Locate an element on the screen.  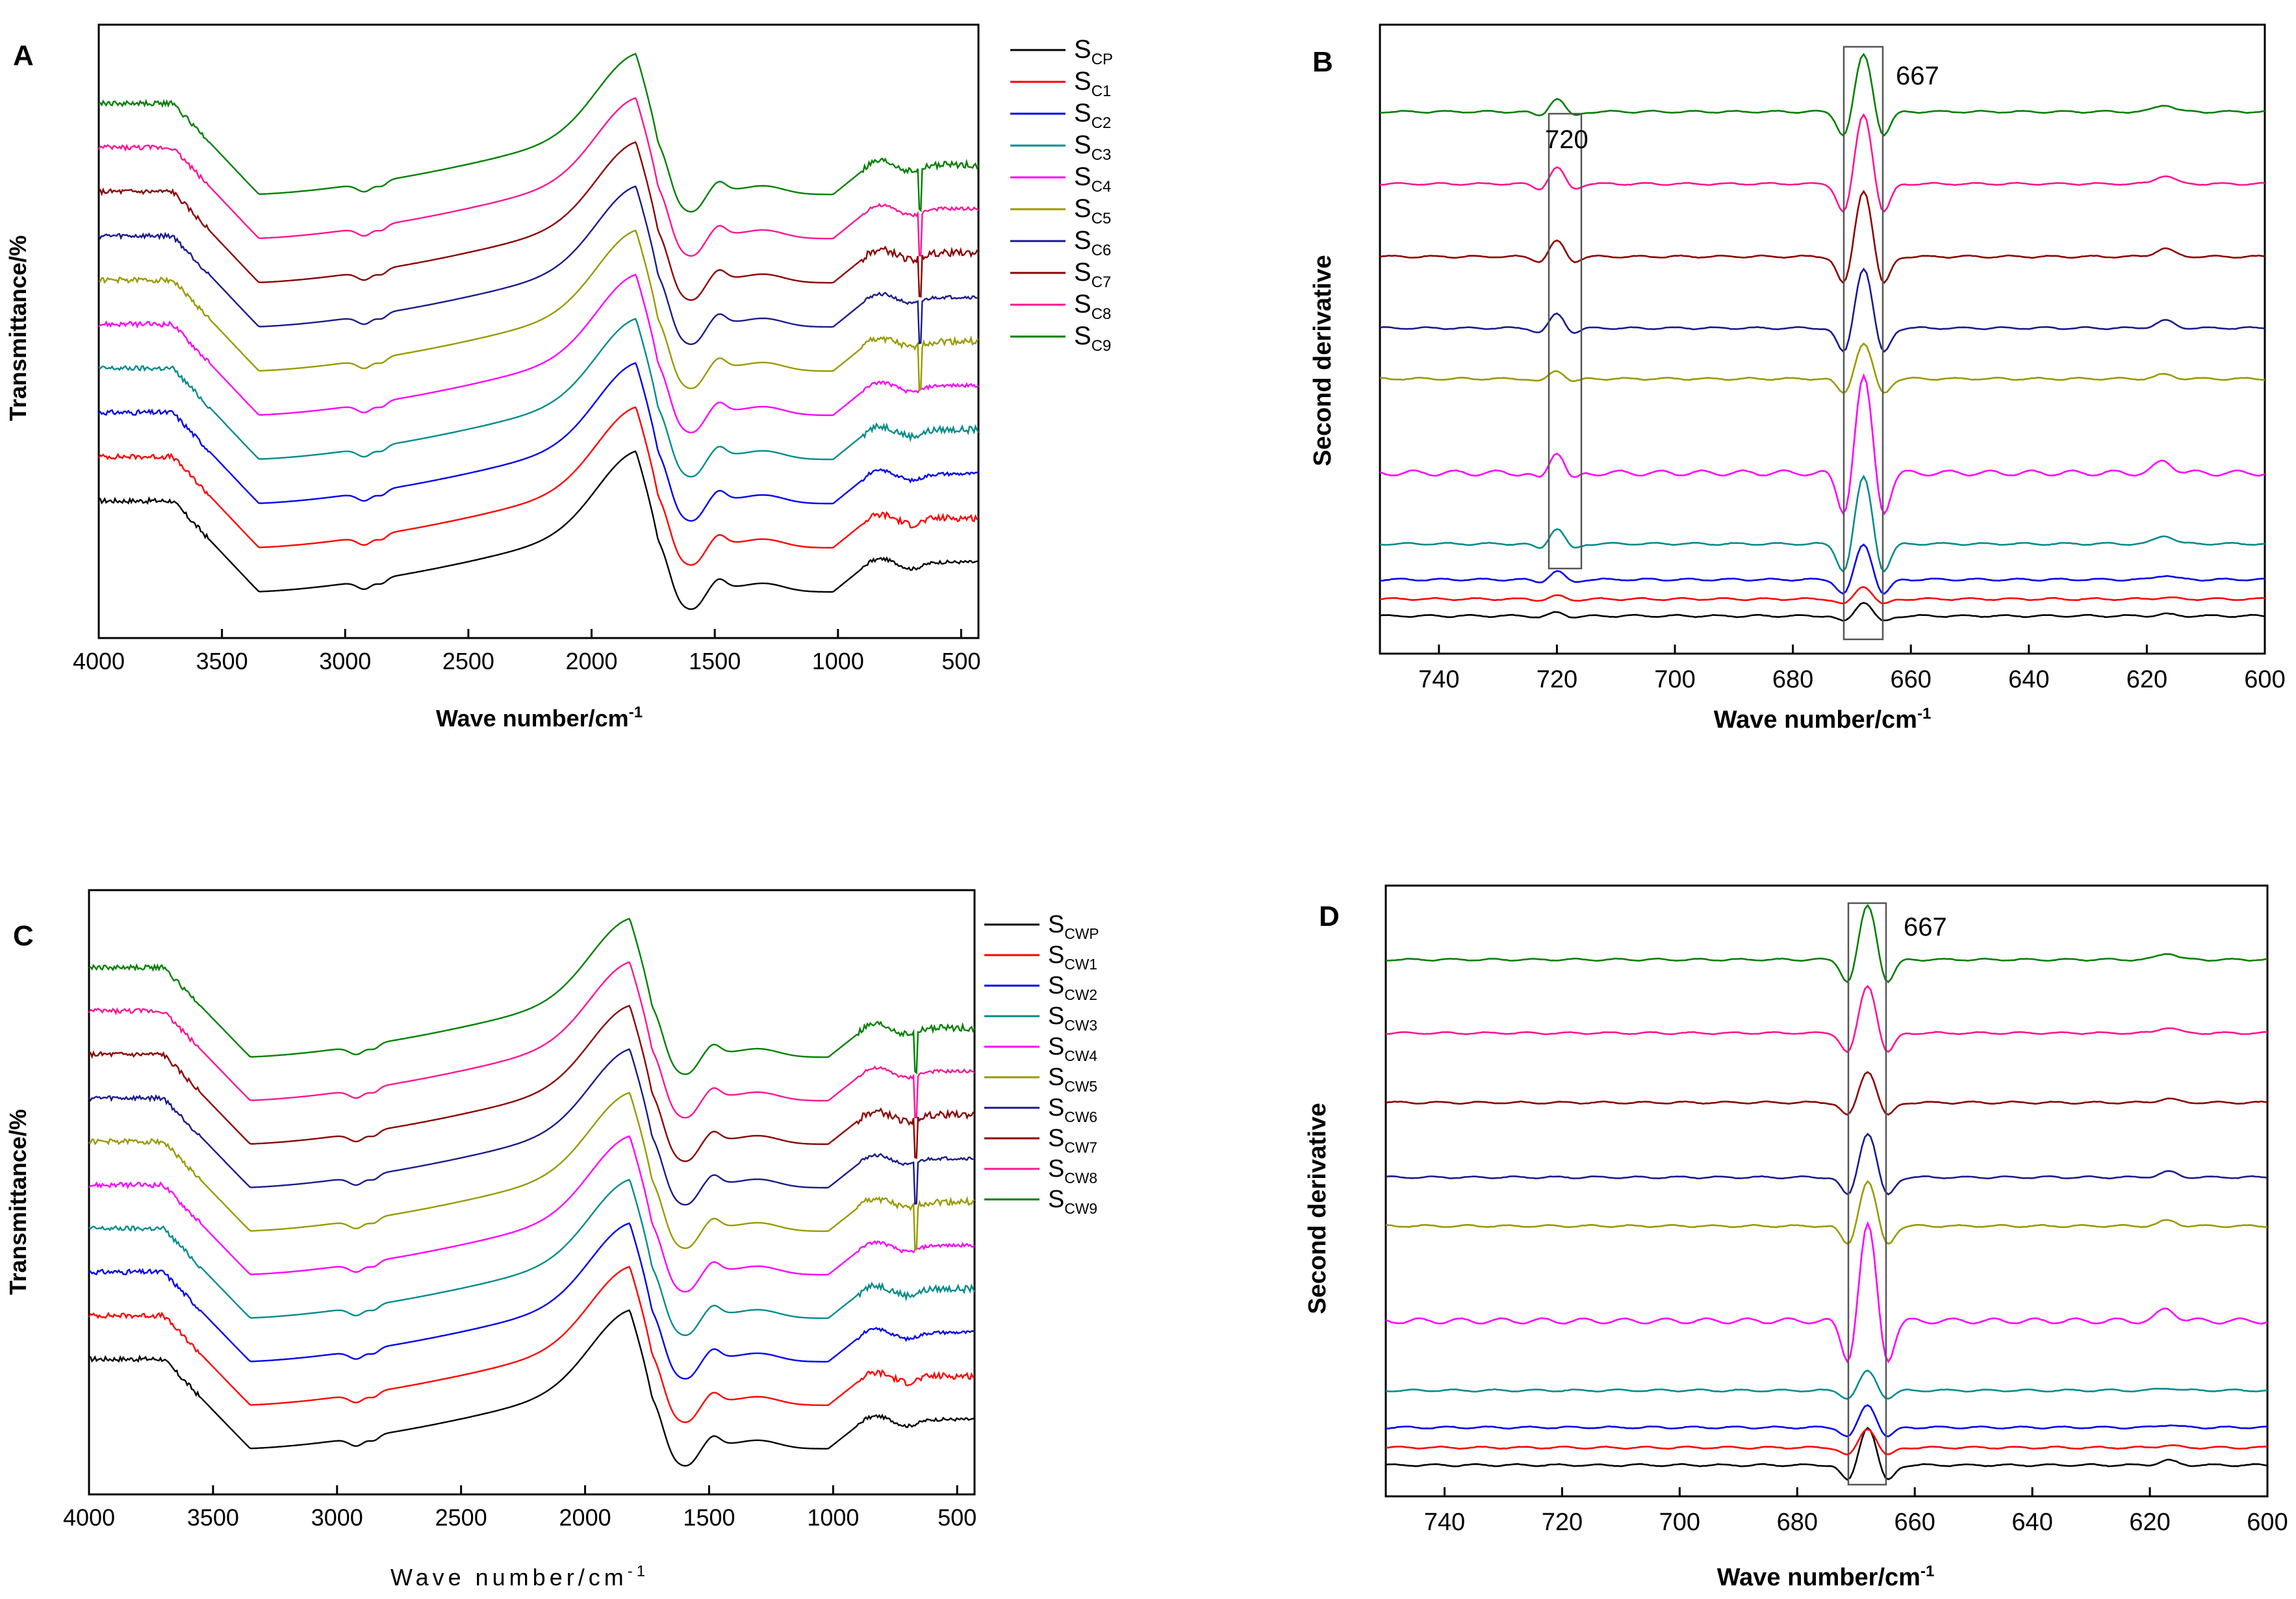
series-line-cp is located at coordinates (539, 530).